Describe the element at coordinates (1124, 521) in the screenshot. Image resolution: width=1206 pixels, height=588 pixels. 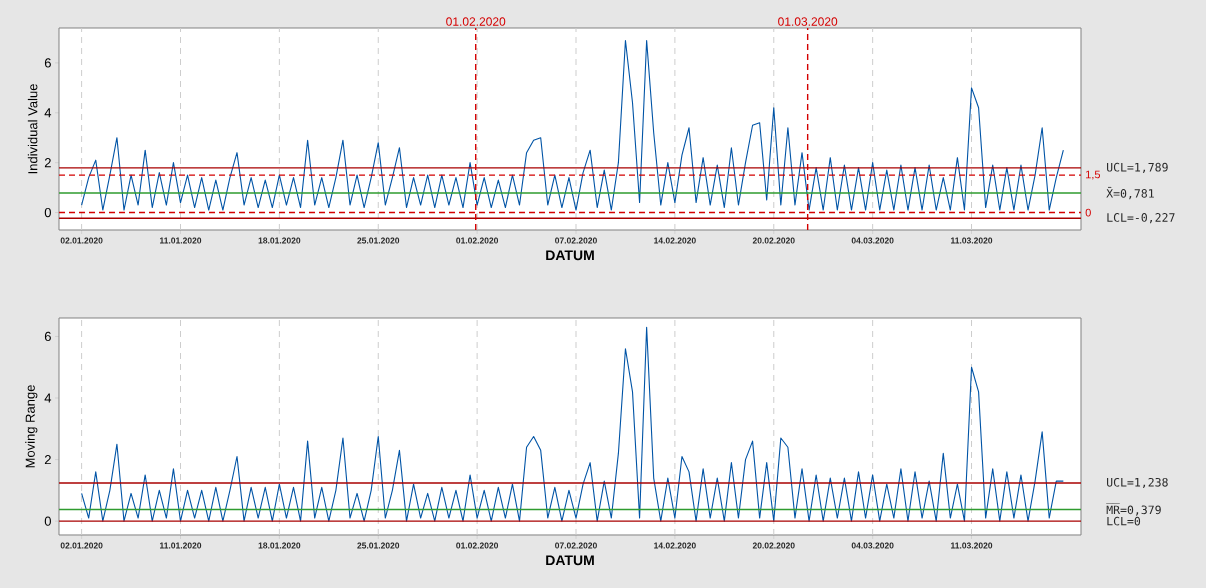
I see `ref-line-label: LCL=0` at that location.